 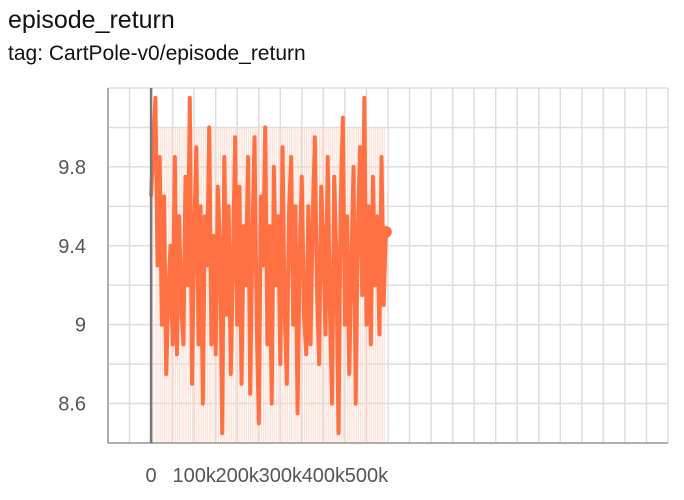 I want to click on x-tick-label: 500k, so click(x=367, y=476).